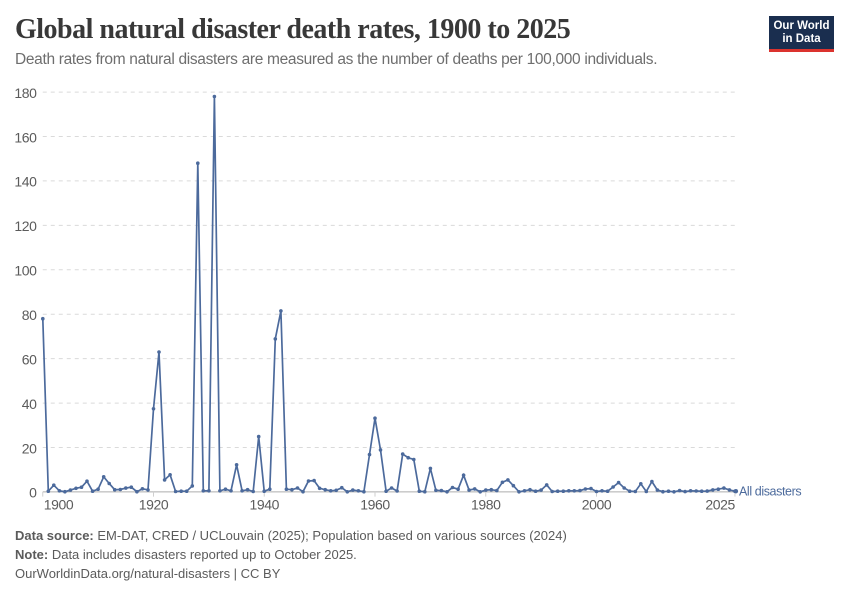  I want to click on svg-text: 120, so click(25, 226).